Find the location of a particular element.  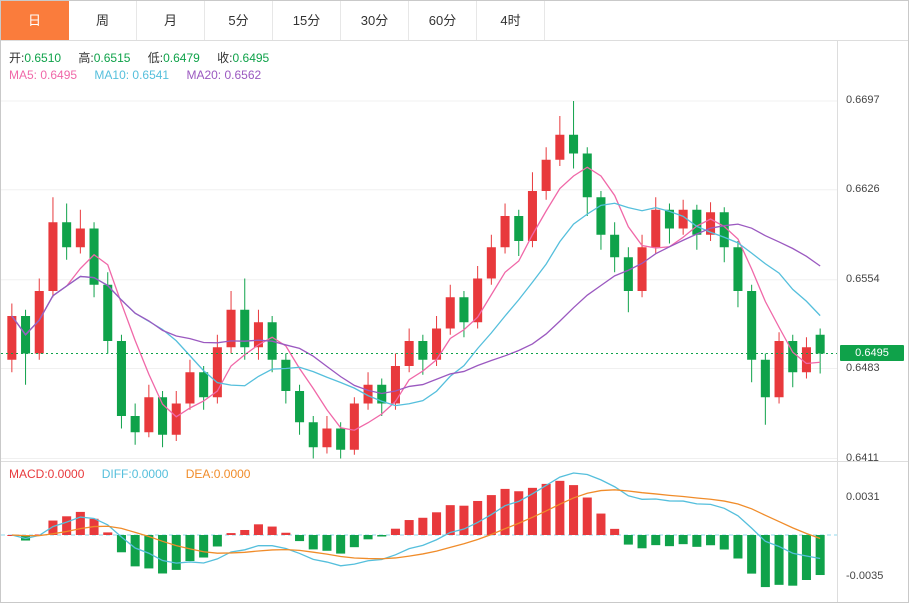

price-tick: 0.6411 is located at coordinates (862, 457).